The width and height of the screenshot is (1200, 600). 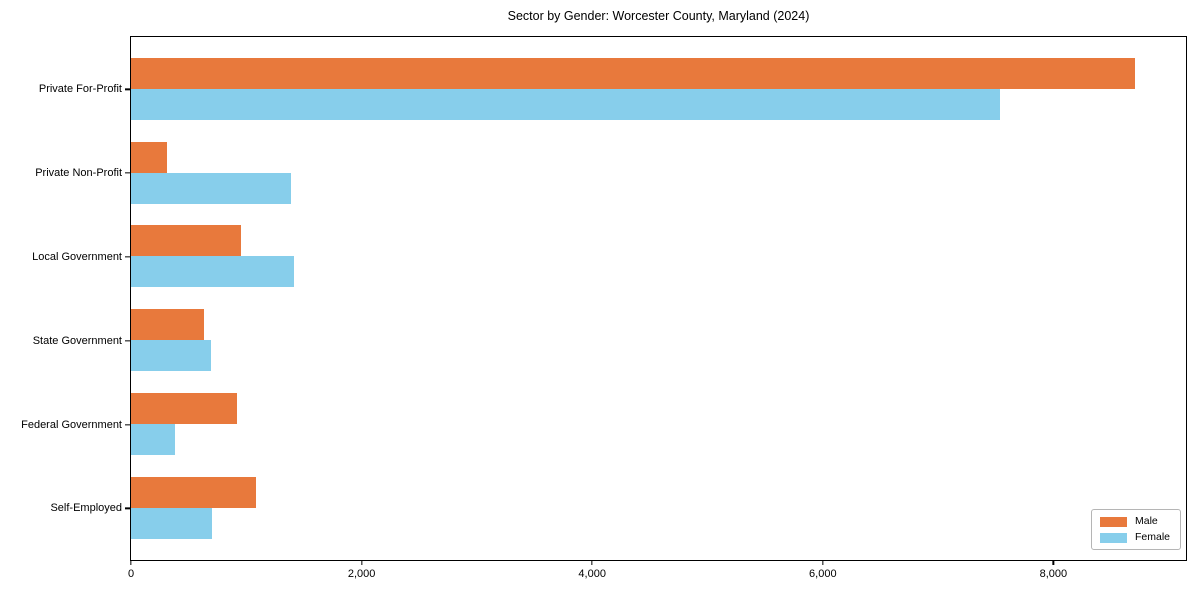 What do you see at coordinates (1053, 574) in the screenshot?
I see `x-tick-label: 8,000` at bounding box center [1053, 574].